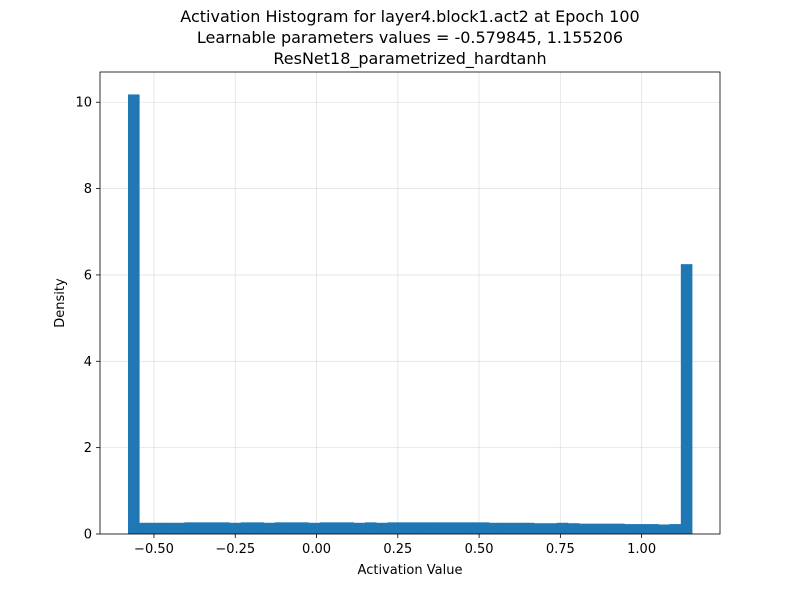 The width and height of the screenshot is (800, 600). Describe the element at coordinates (410, 570) in the screenshot. I see `x-axis-label: Activation Value` at that location.